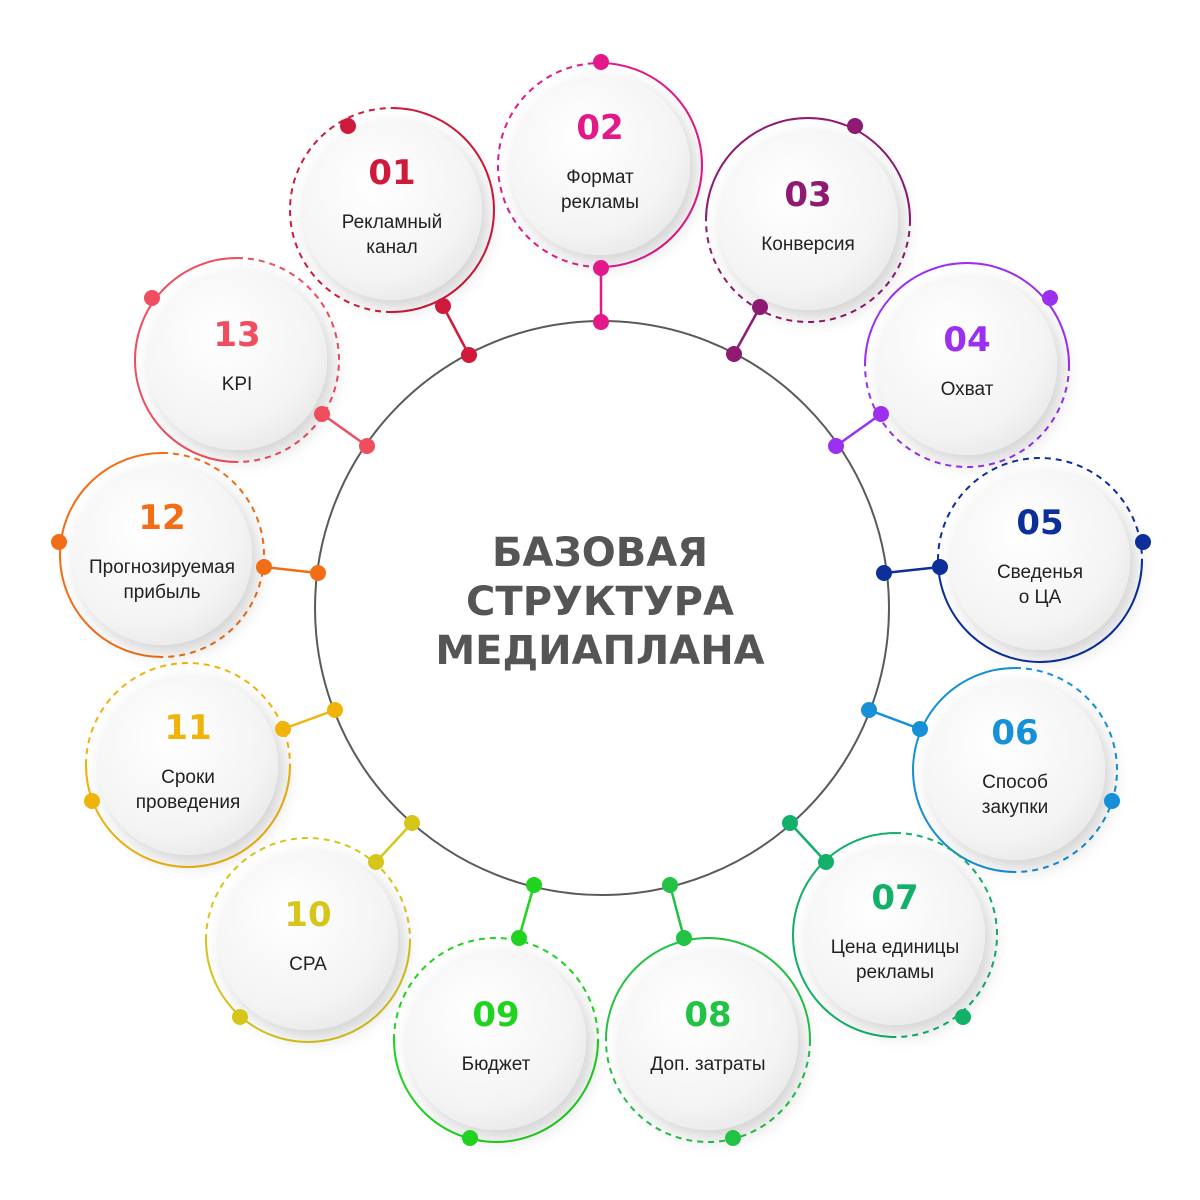 The image size is (1200, 1200). I want to click on node-number: 03, so click(807, 195).